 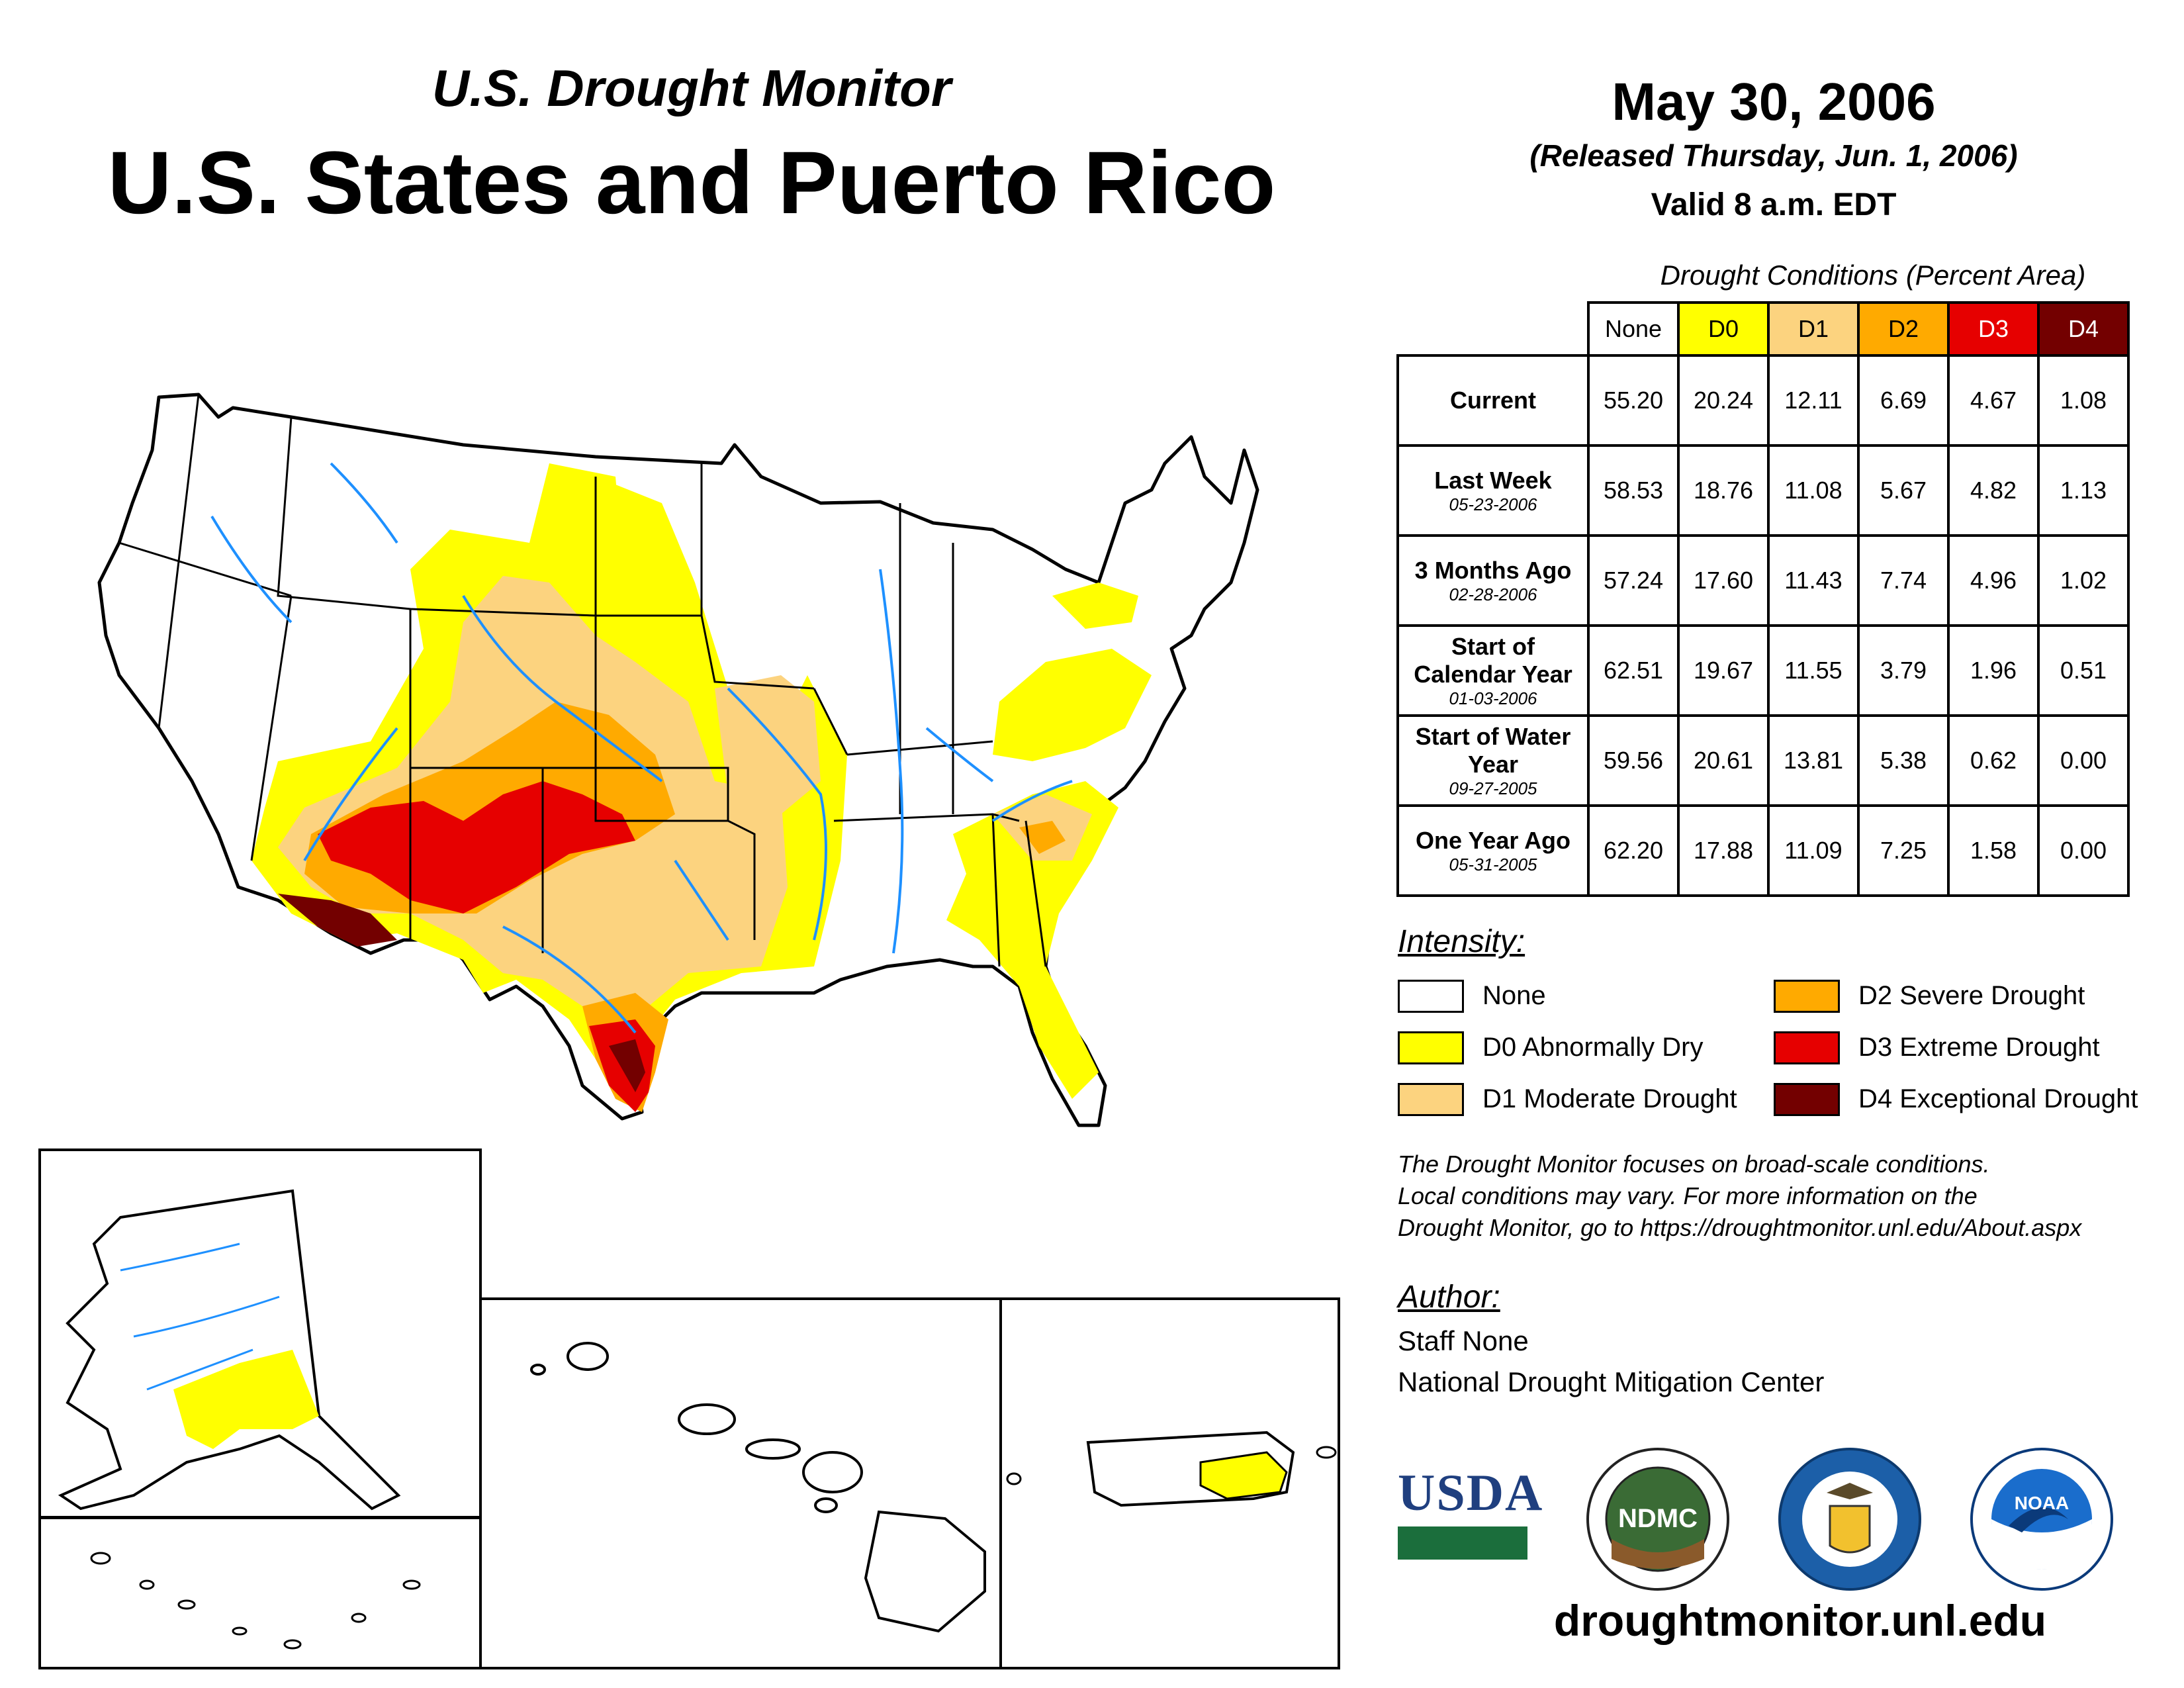 What do you see at coordinates (256, 1601) in the screenshot?
I see `aleutian-islands` at bounding box center [256, 1601].